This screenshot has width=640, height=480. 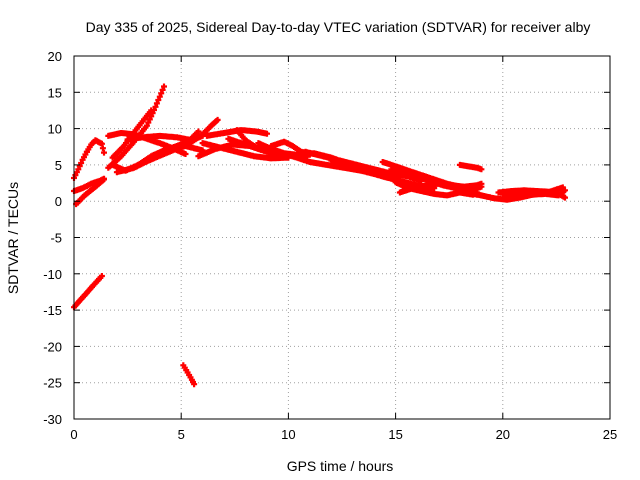 What do you see at coordinates (52, 274) in the screenshot?
I see `y-tick-label: -10` at bounding box center [52, 274].